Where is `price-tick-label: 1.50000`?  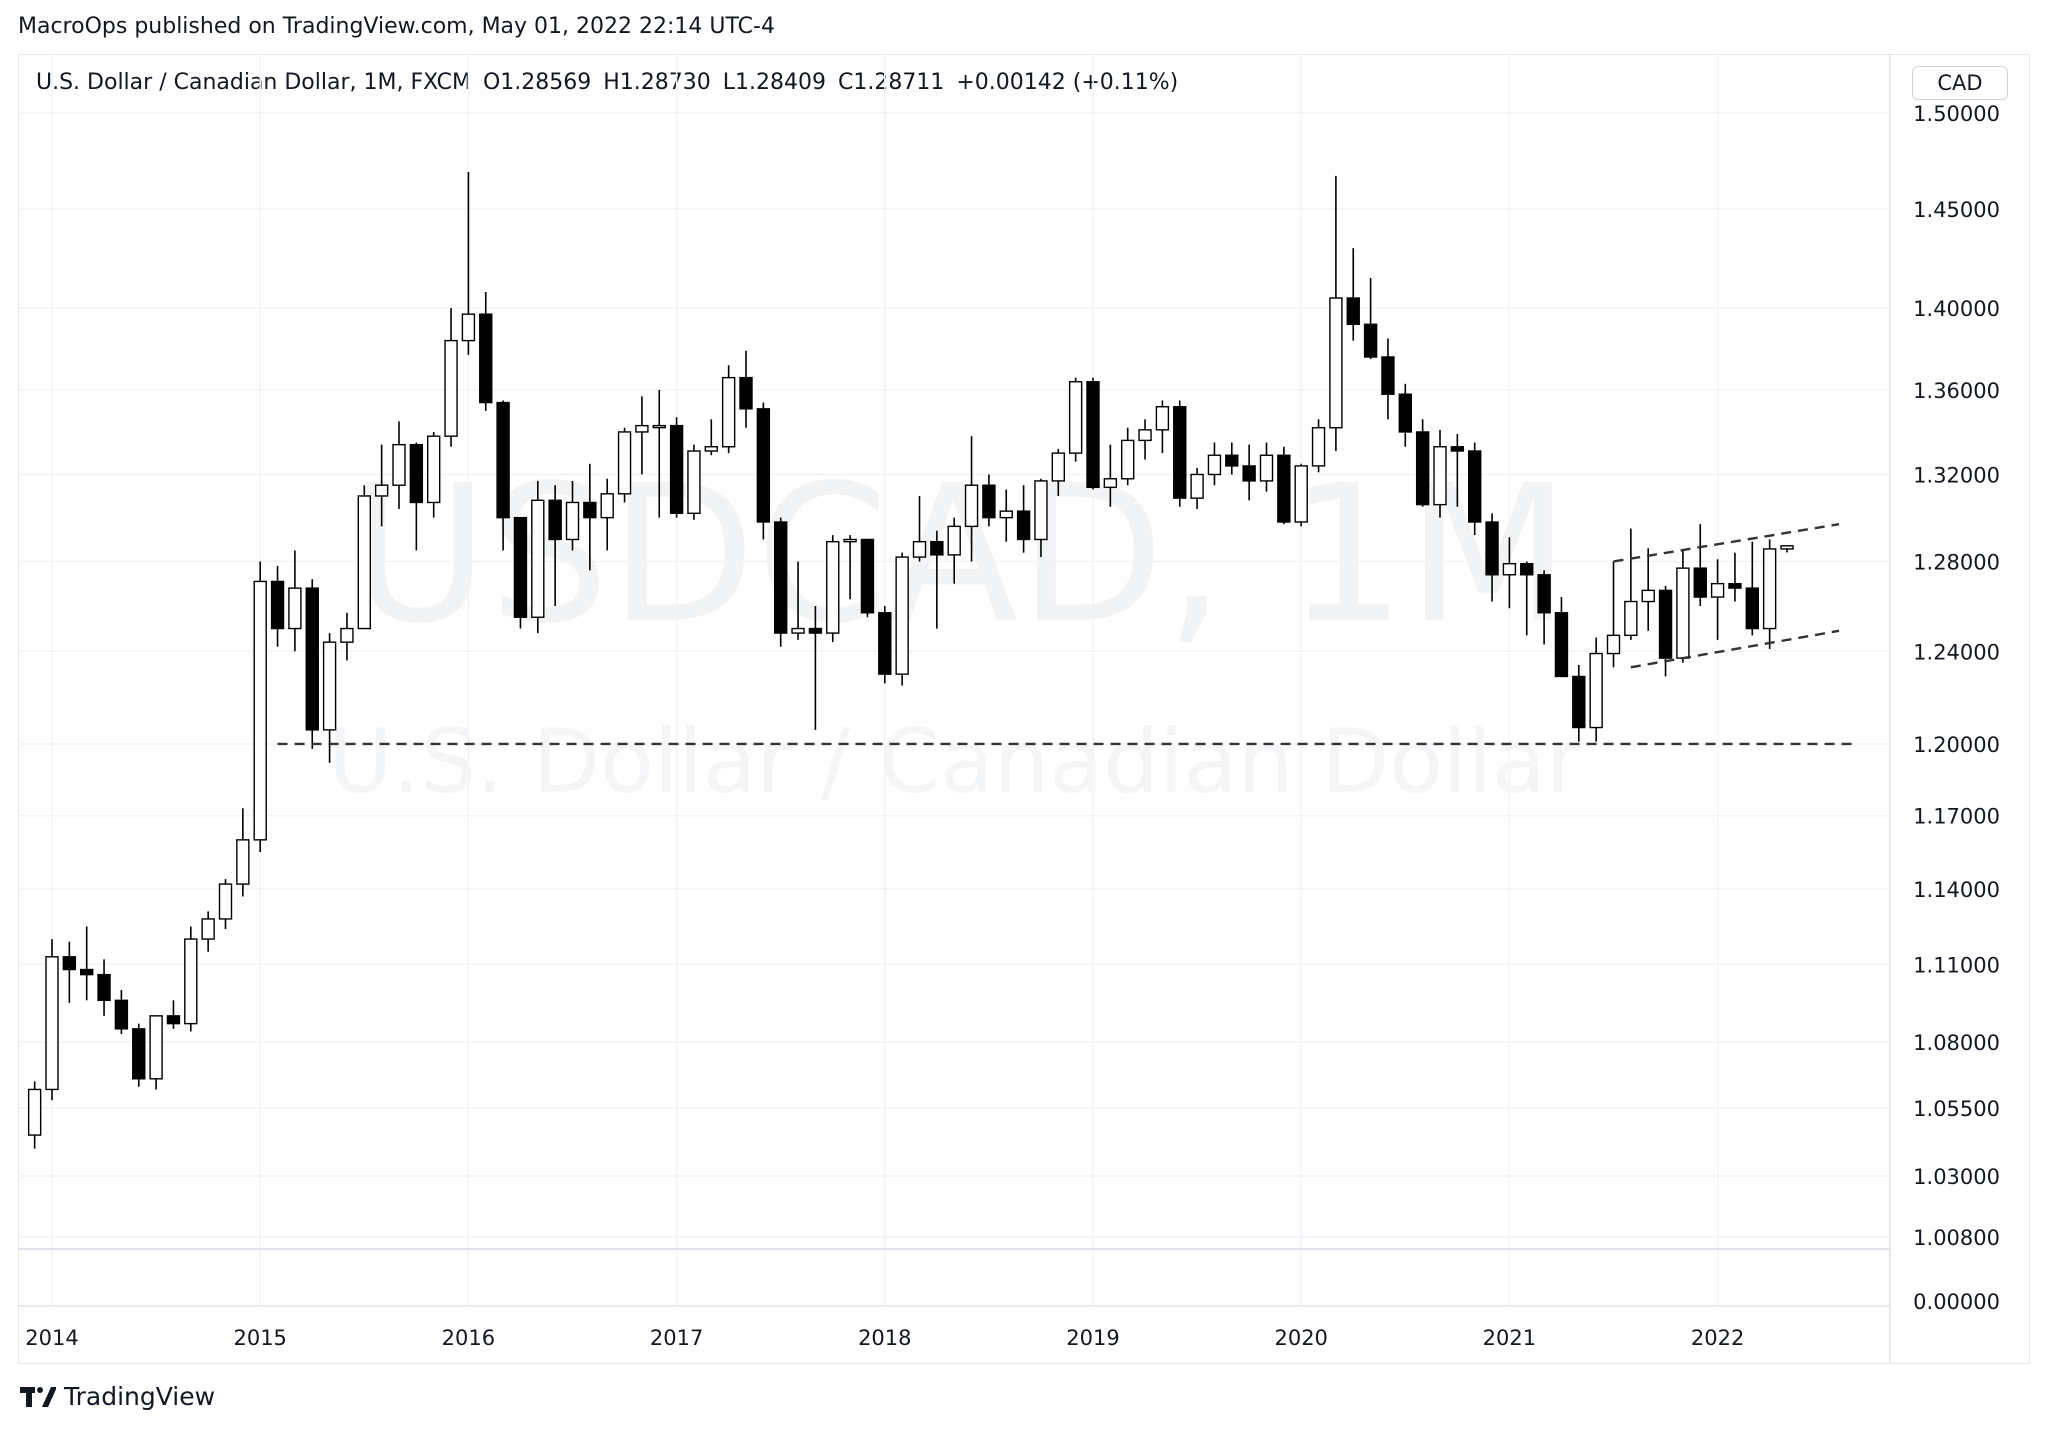
price-tick-label: 1.50000 is located at coordinates (1956, 114).